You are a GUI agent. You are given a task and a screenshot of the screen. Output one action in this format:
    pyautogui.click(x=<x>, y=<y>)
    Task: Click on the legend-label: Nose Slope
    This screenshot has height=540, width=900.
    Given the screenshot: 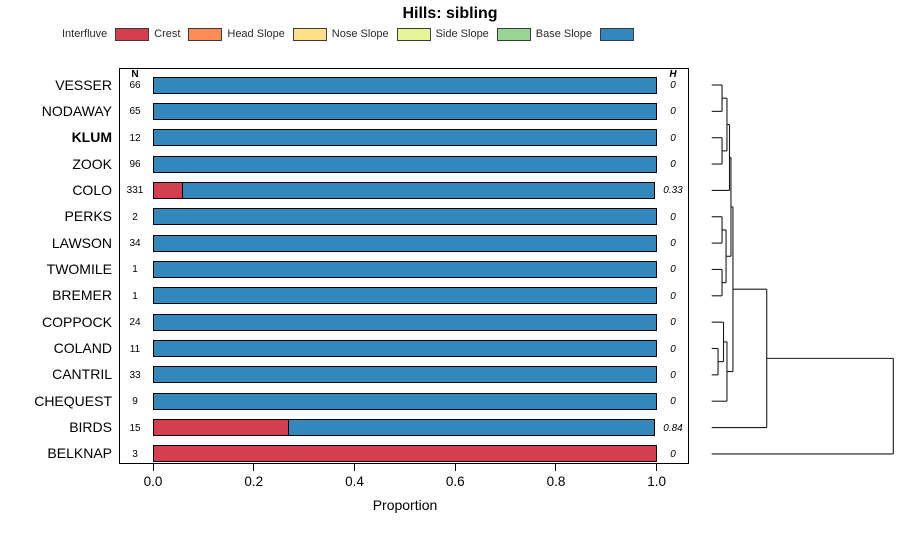 What is the action you would take?
    pyautogui.click(x=360, y=34)
    